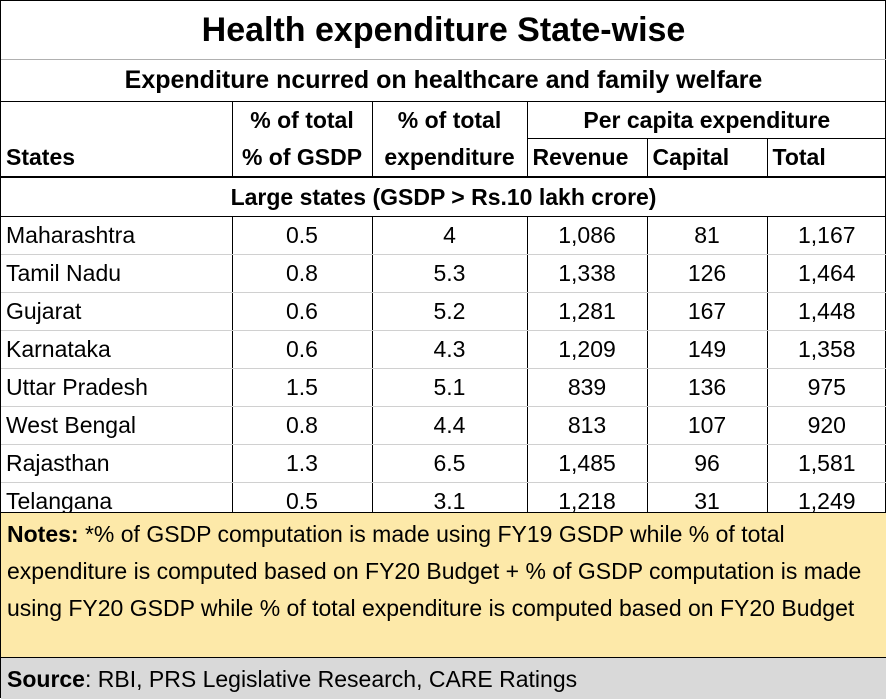 The image size is (887, 699). Describe the element at coordinates (116, 349) in the screenshot. I see `state-cell: Karnataka` at that location.